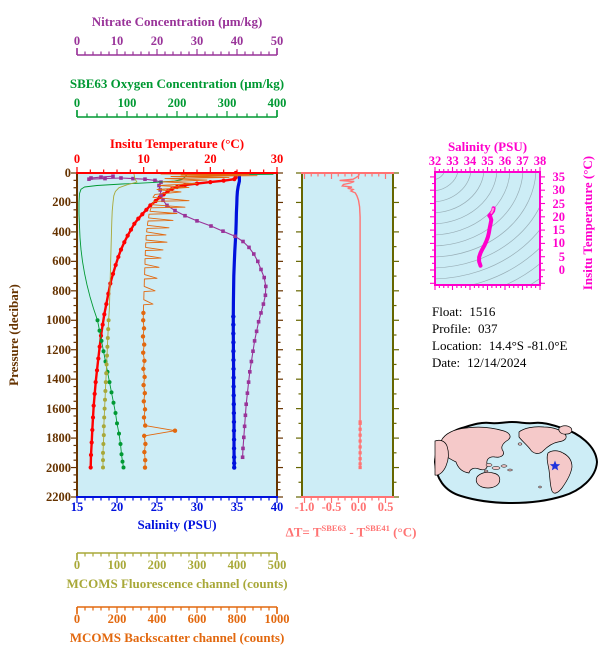 Image resolution: width=609 pixels, height=663 pixels. I want to click on temperature-axis-title: Insitu Temperature (°C), so click(177, 143).